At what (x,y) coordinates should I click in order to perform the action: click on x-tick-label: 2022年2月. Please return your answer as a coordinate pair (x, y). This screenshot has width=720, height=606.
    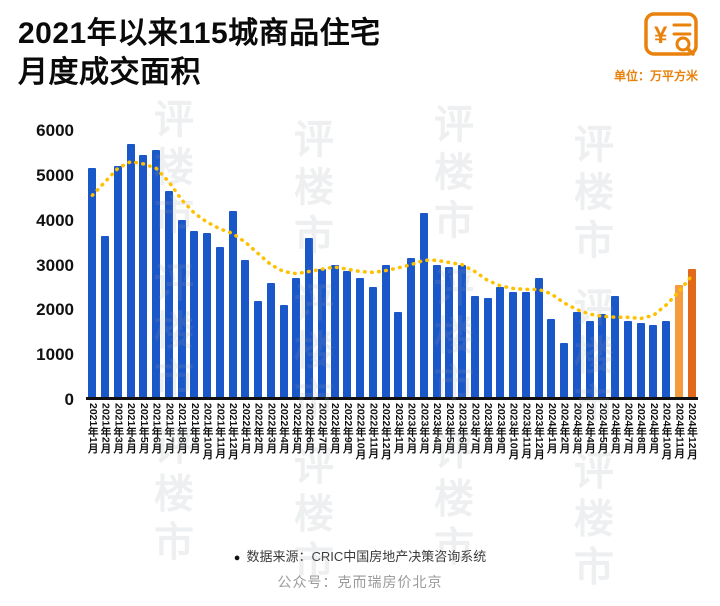
    Looking at the image, I should click on (258, 428).